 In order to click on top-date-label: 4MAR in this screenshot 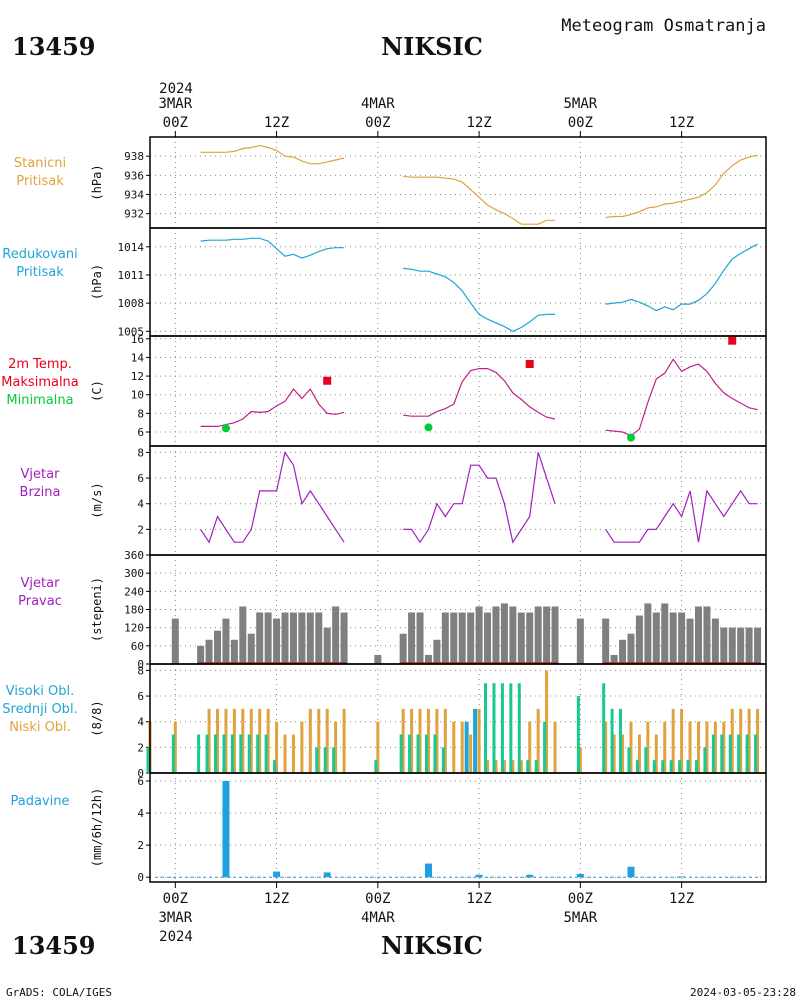, I will do `click(378, 104)`.